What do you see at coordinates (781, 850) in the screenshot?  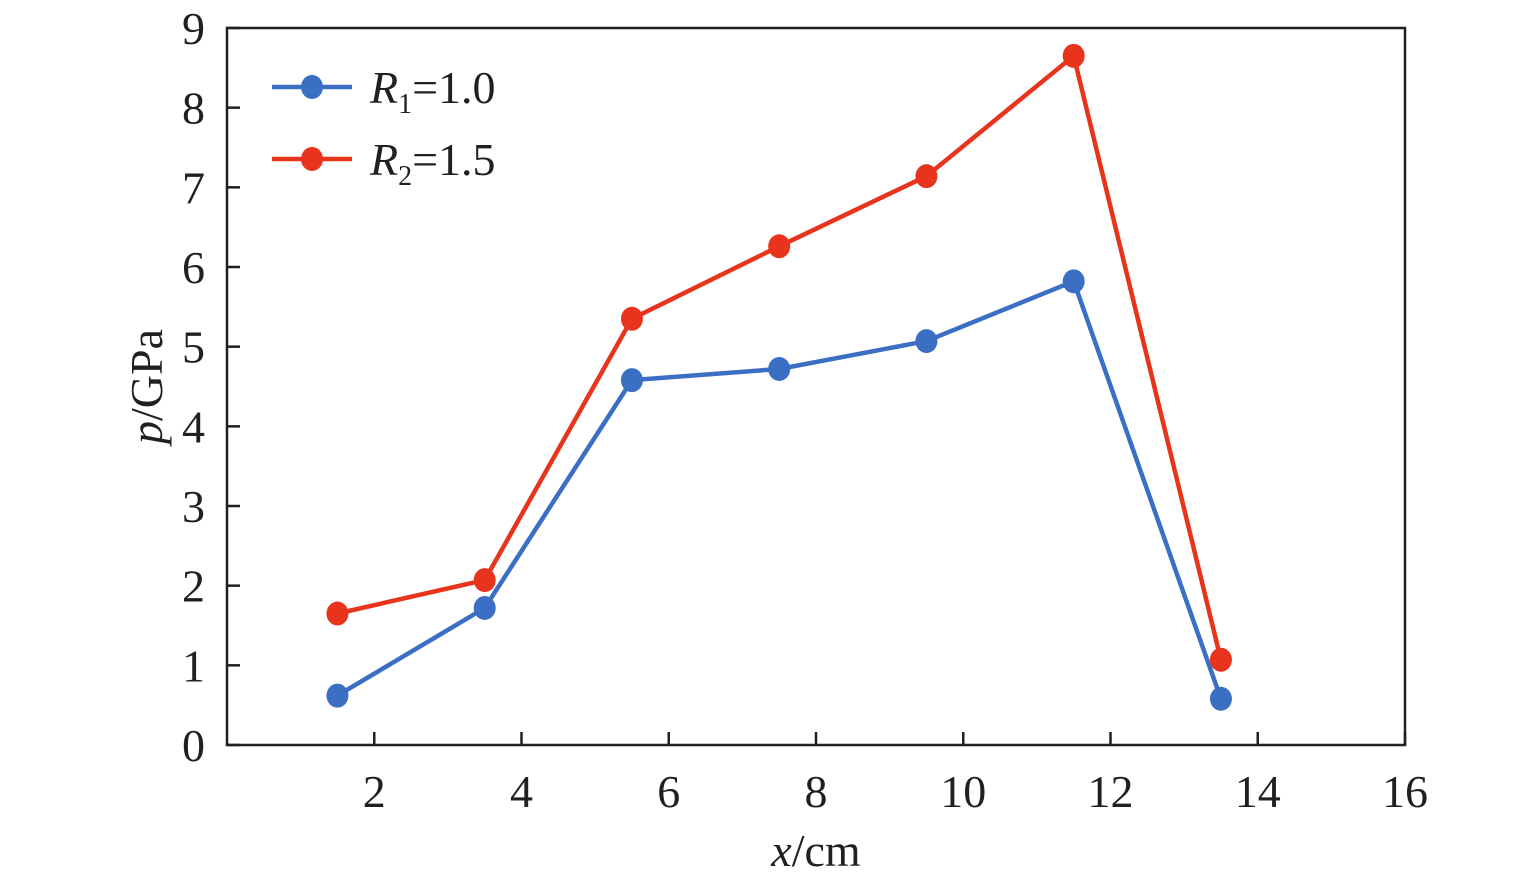 I see `x-axis-variable: x` at bounding box center [781, 850].